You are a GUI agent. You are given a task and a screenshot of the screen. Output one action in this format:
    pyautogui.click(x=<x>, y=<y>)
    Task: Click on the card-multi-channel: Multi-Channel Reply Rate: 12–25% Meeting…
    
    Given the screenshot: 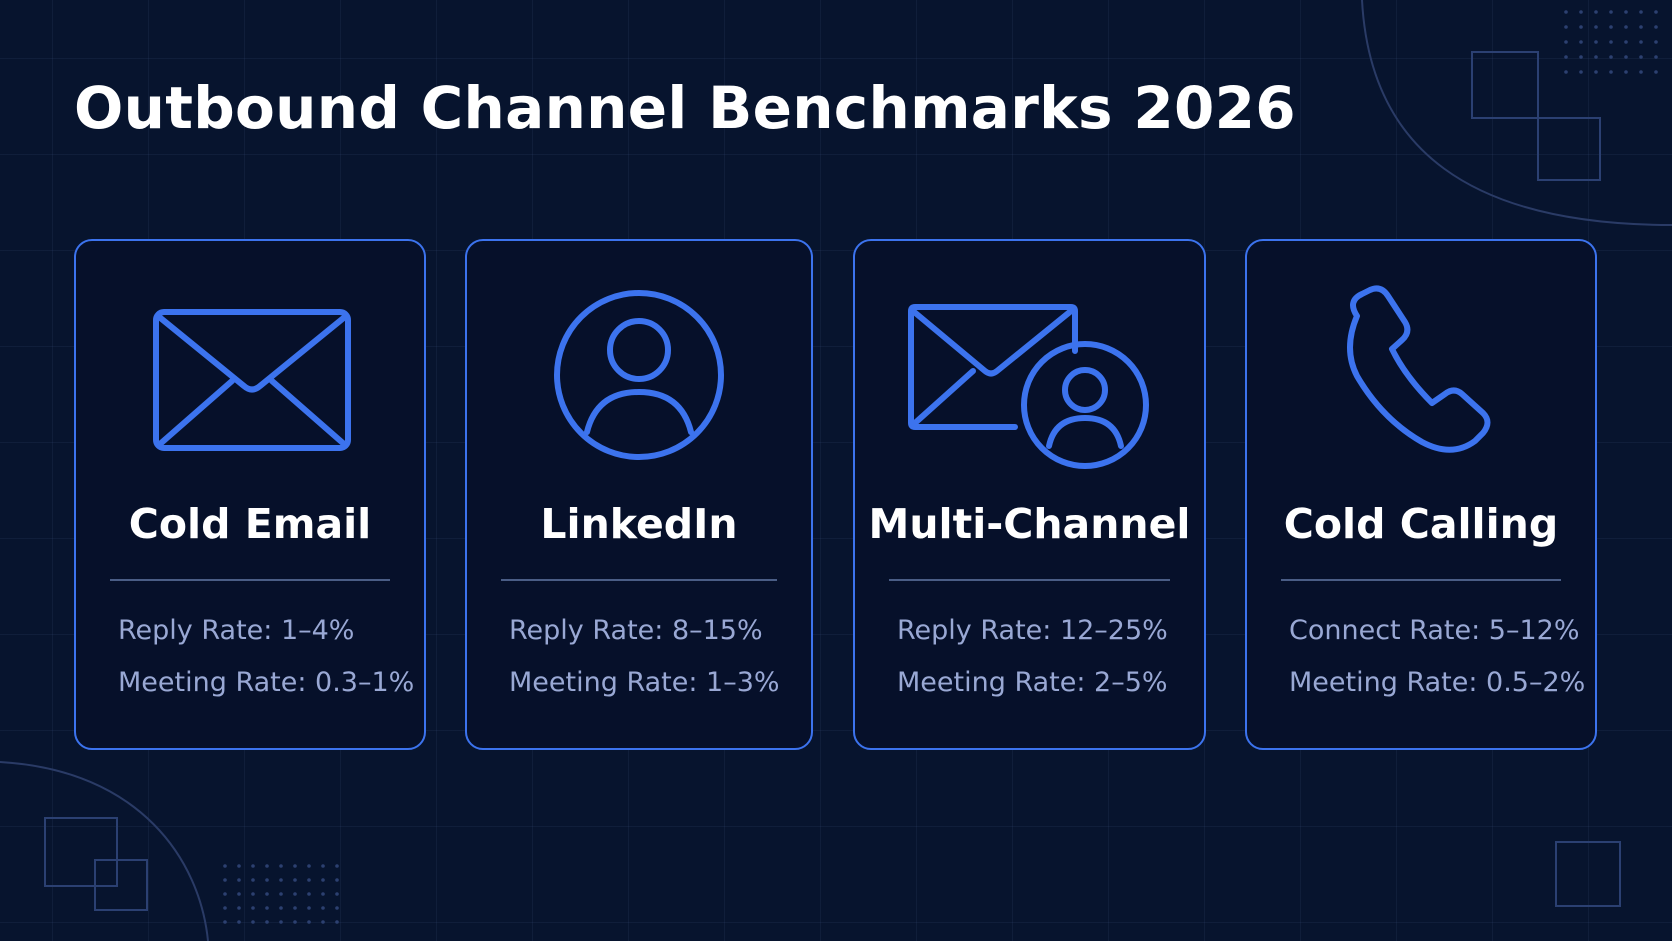 What is the action you would take?
    pyautogui.click(x=1029, y=494)
    